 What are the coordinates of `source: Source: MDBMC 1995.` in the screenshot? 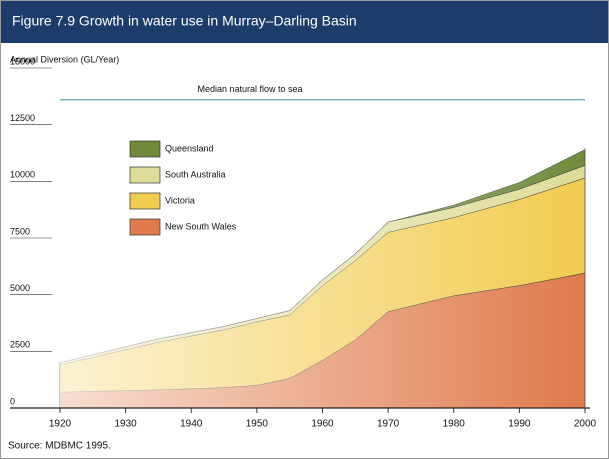 It's located at (59, 446).